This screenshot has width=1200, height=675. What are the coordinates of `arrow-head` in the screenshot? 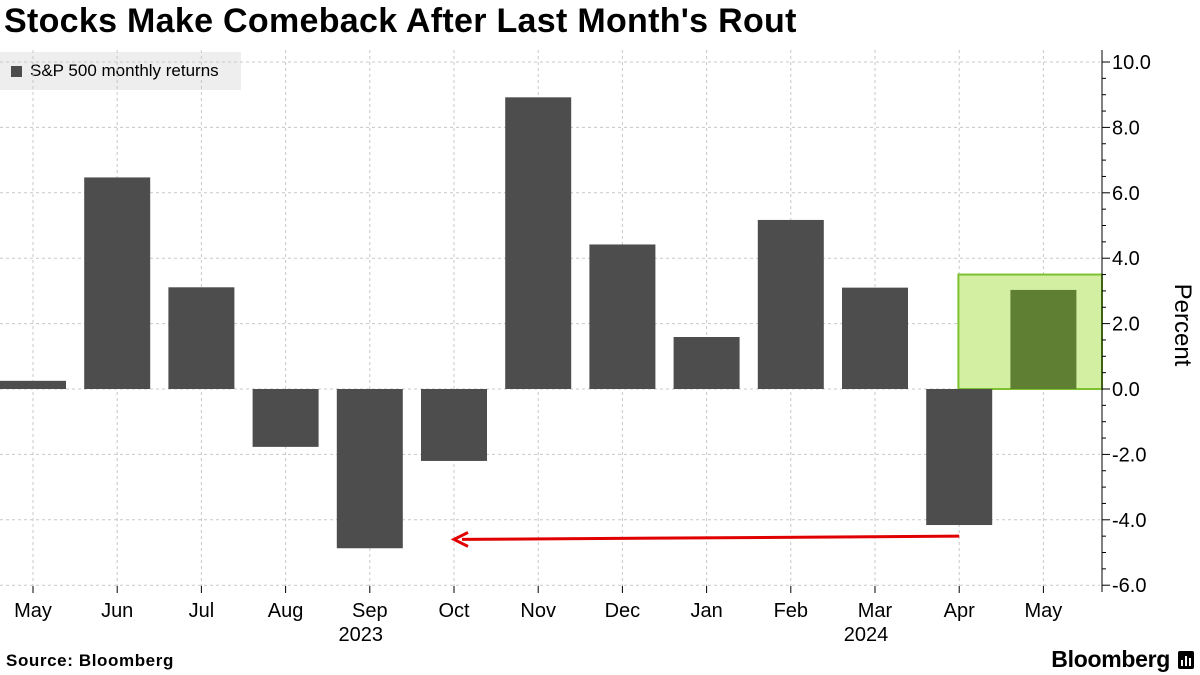 It's located at (459, 539).